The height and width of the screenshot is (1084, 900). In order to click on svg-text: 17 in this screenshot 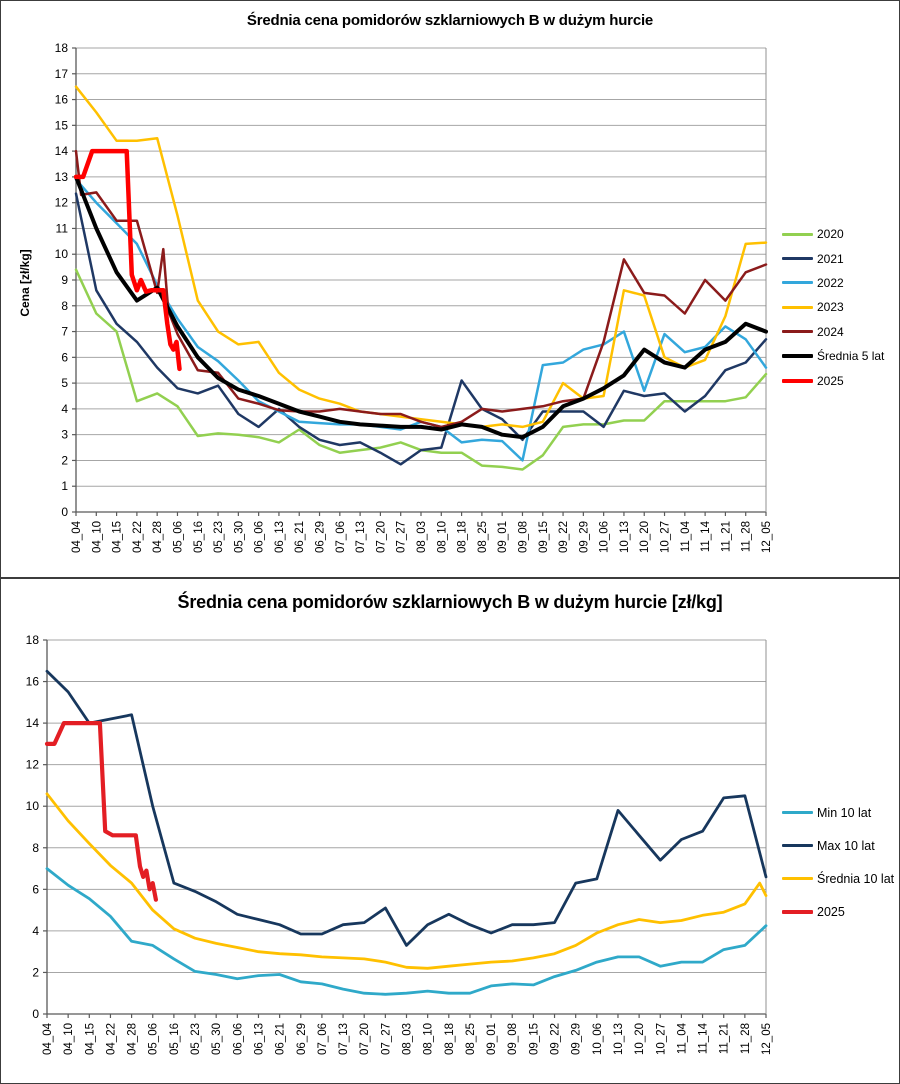, I will do `click(62, 74)`.